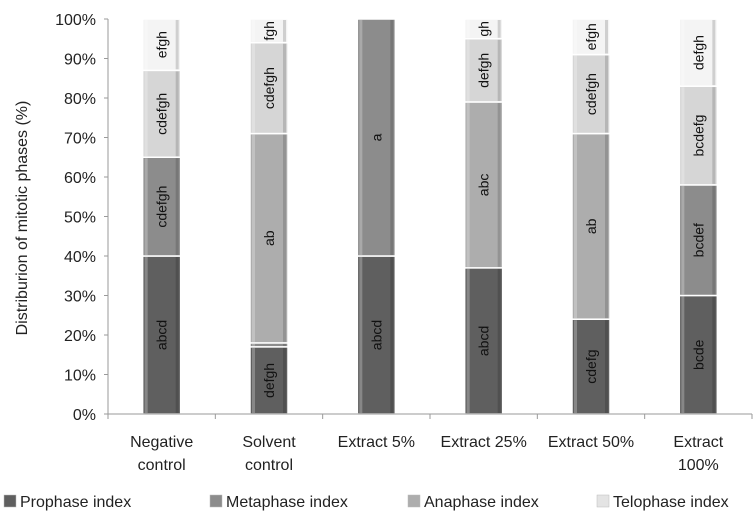 This screenshot has width=755, height=513. I want to click on bar-segment-label: bcdef, so click(698, 240).